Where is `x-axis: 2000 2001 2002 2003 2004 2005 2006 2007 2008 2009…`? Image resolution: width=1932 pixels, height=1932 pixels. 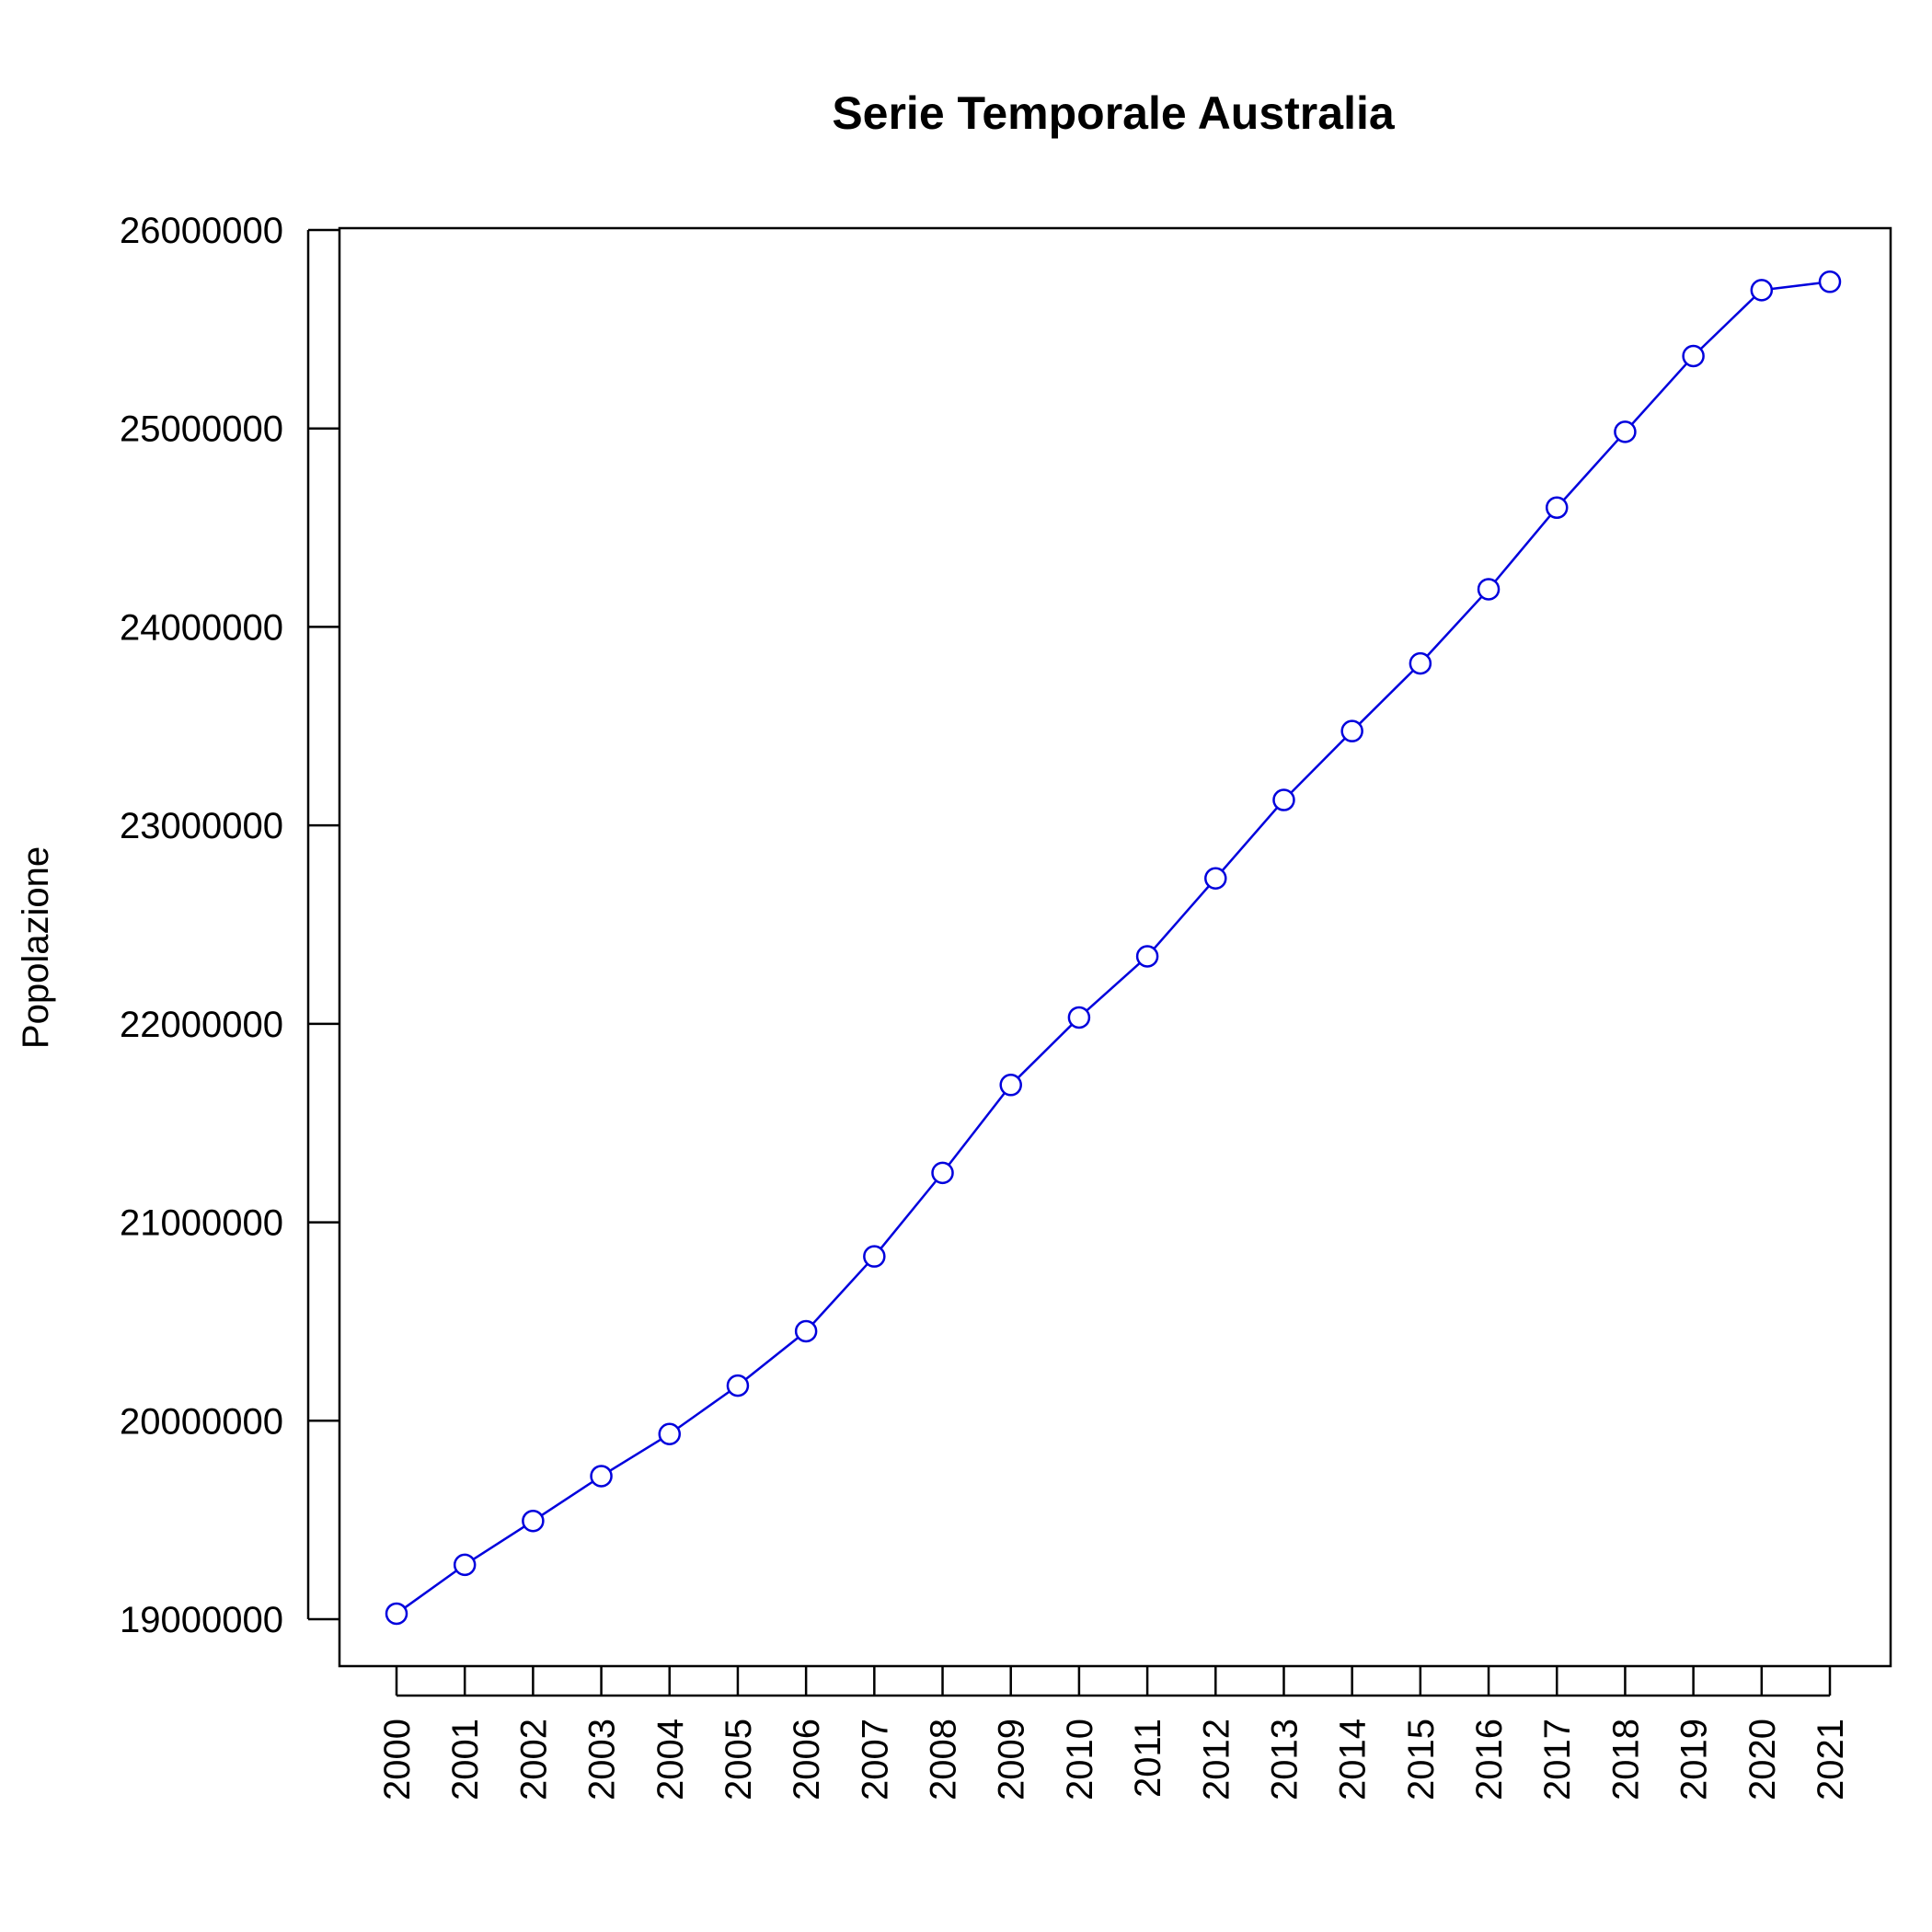
x-axis: 2000 2001 2002 2003 2004 2005 2006 2007 2008 2009… is located at coordinates (1114, 1733).